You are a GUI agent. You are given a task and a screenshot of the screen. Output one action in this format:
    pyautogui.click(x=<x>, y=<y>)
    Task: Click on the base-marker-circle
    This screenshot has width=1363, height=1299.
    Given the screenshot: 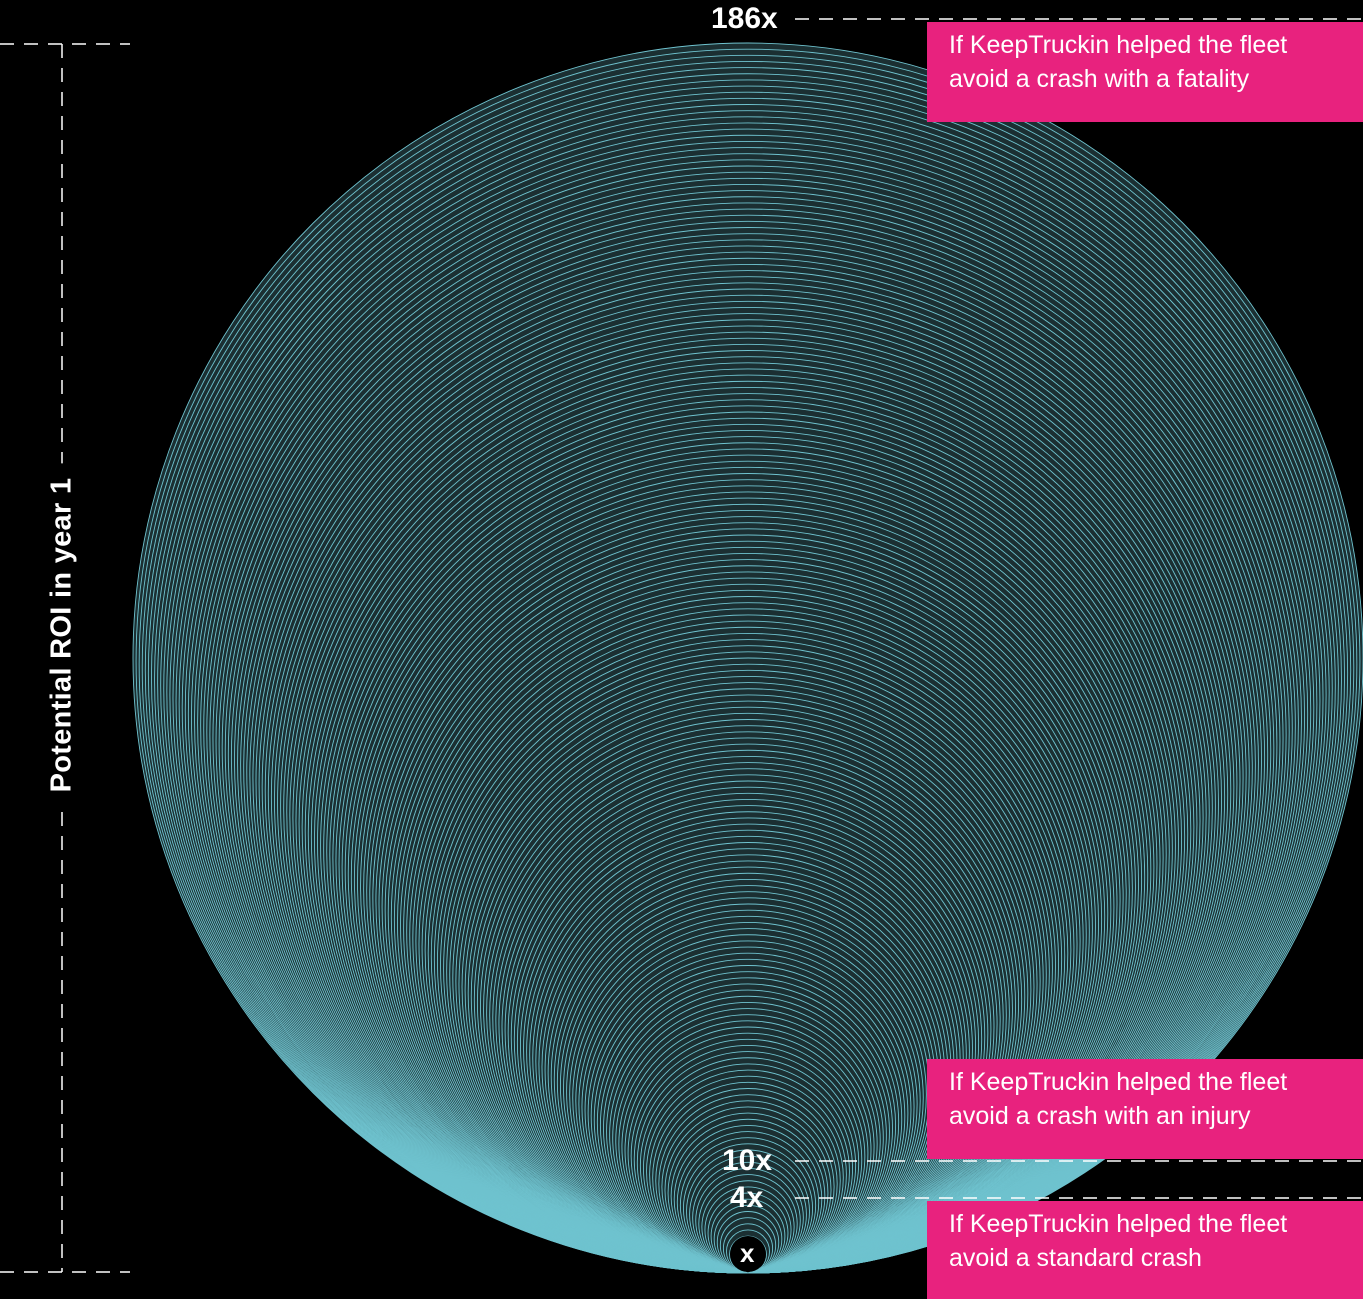 What is the action you would take?
    pyautogui.click(x=748, y=1254)
    